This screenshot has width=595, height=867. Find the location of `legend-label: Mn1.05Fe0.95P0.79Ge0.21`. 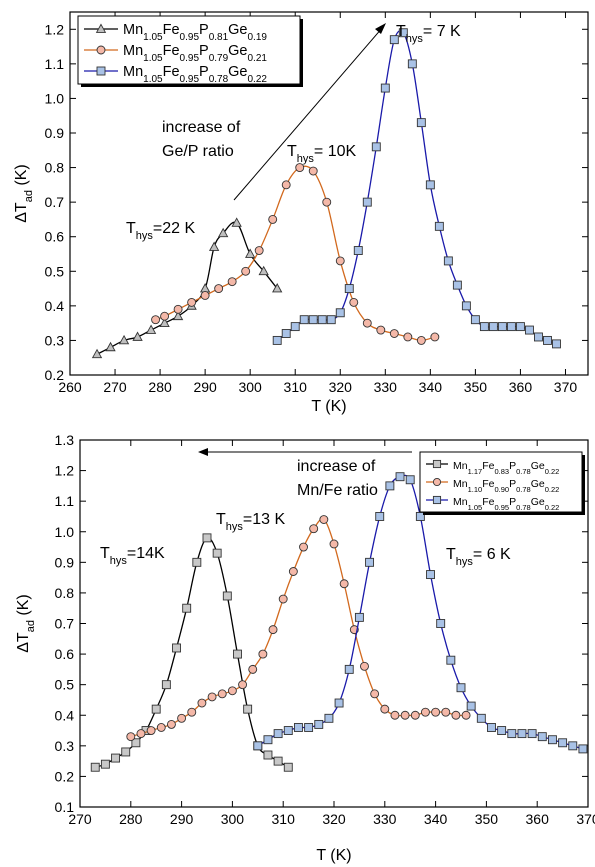

legend-label: Mn1.05Fe0.95P0.79Ge0.21 is located at coordinates (195, 53).